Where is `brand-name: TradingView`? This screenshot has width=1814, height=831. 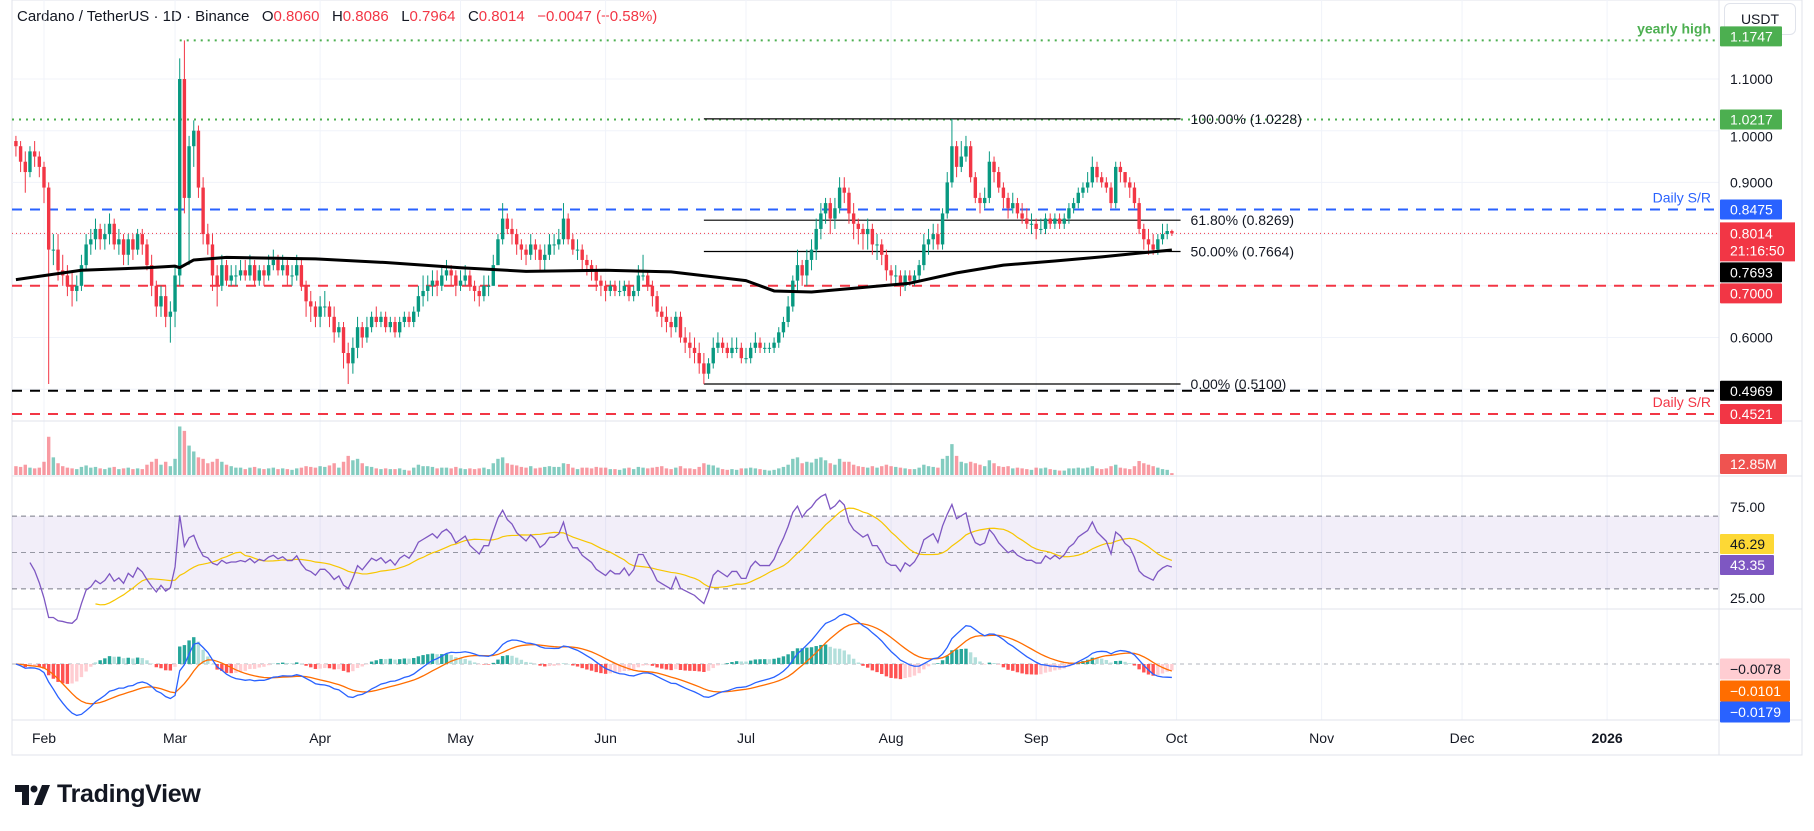
brand-name: TradingView is located at coordinates (129, 794).